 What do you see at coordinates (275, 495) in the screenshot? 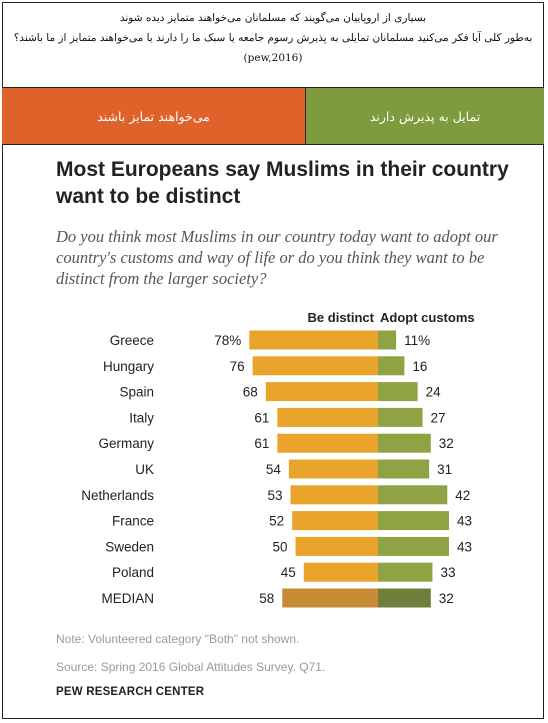
I see `value-label-be-distinct: 53` at bounding box center [275, 495].